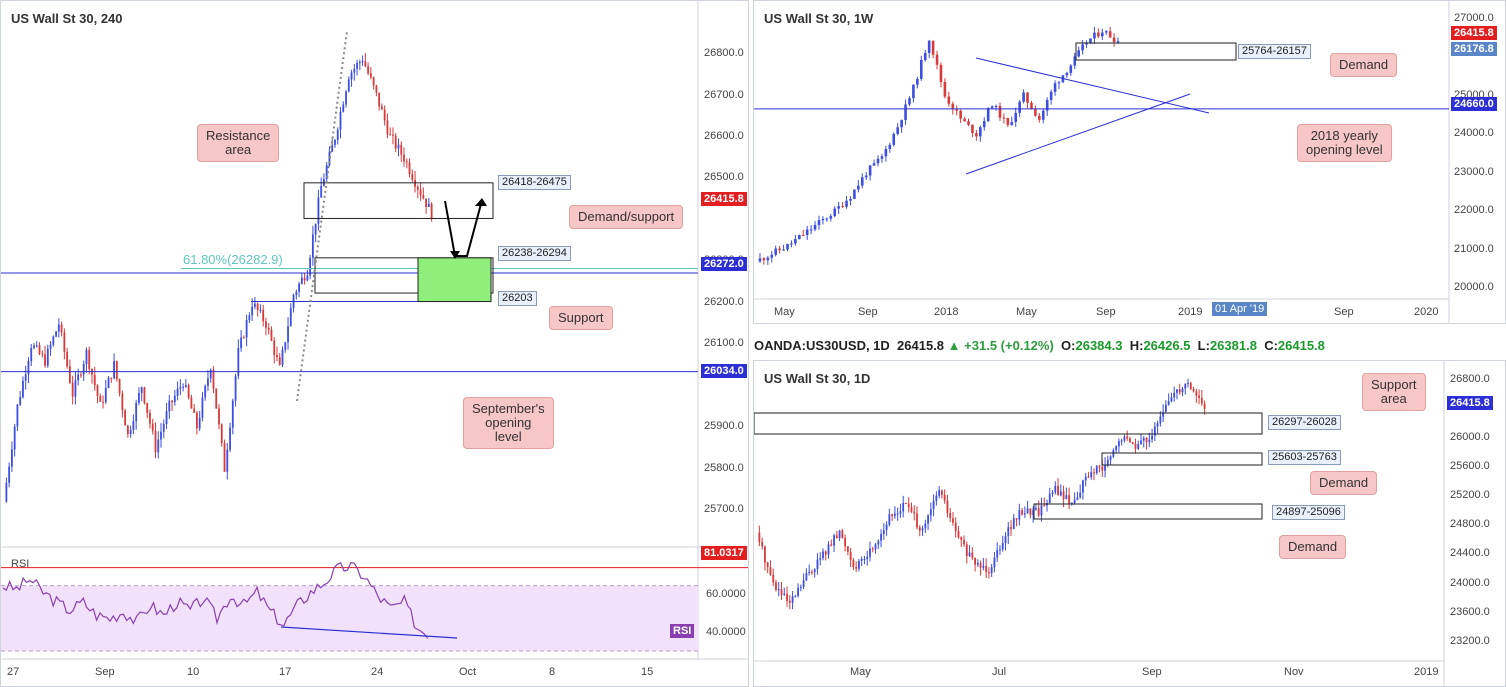  What do you see at coordinates (1426, 672) in the screenshot?
I see `time-tick-label: 2019` at bounding box center [1426, 672].